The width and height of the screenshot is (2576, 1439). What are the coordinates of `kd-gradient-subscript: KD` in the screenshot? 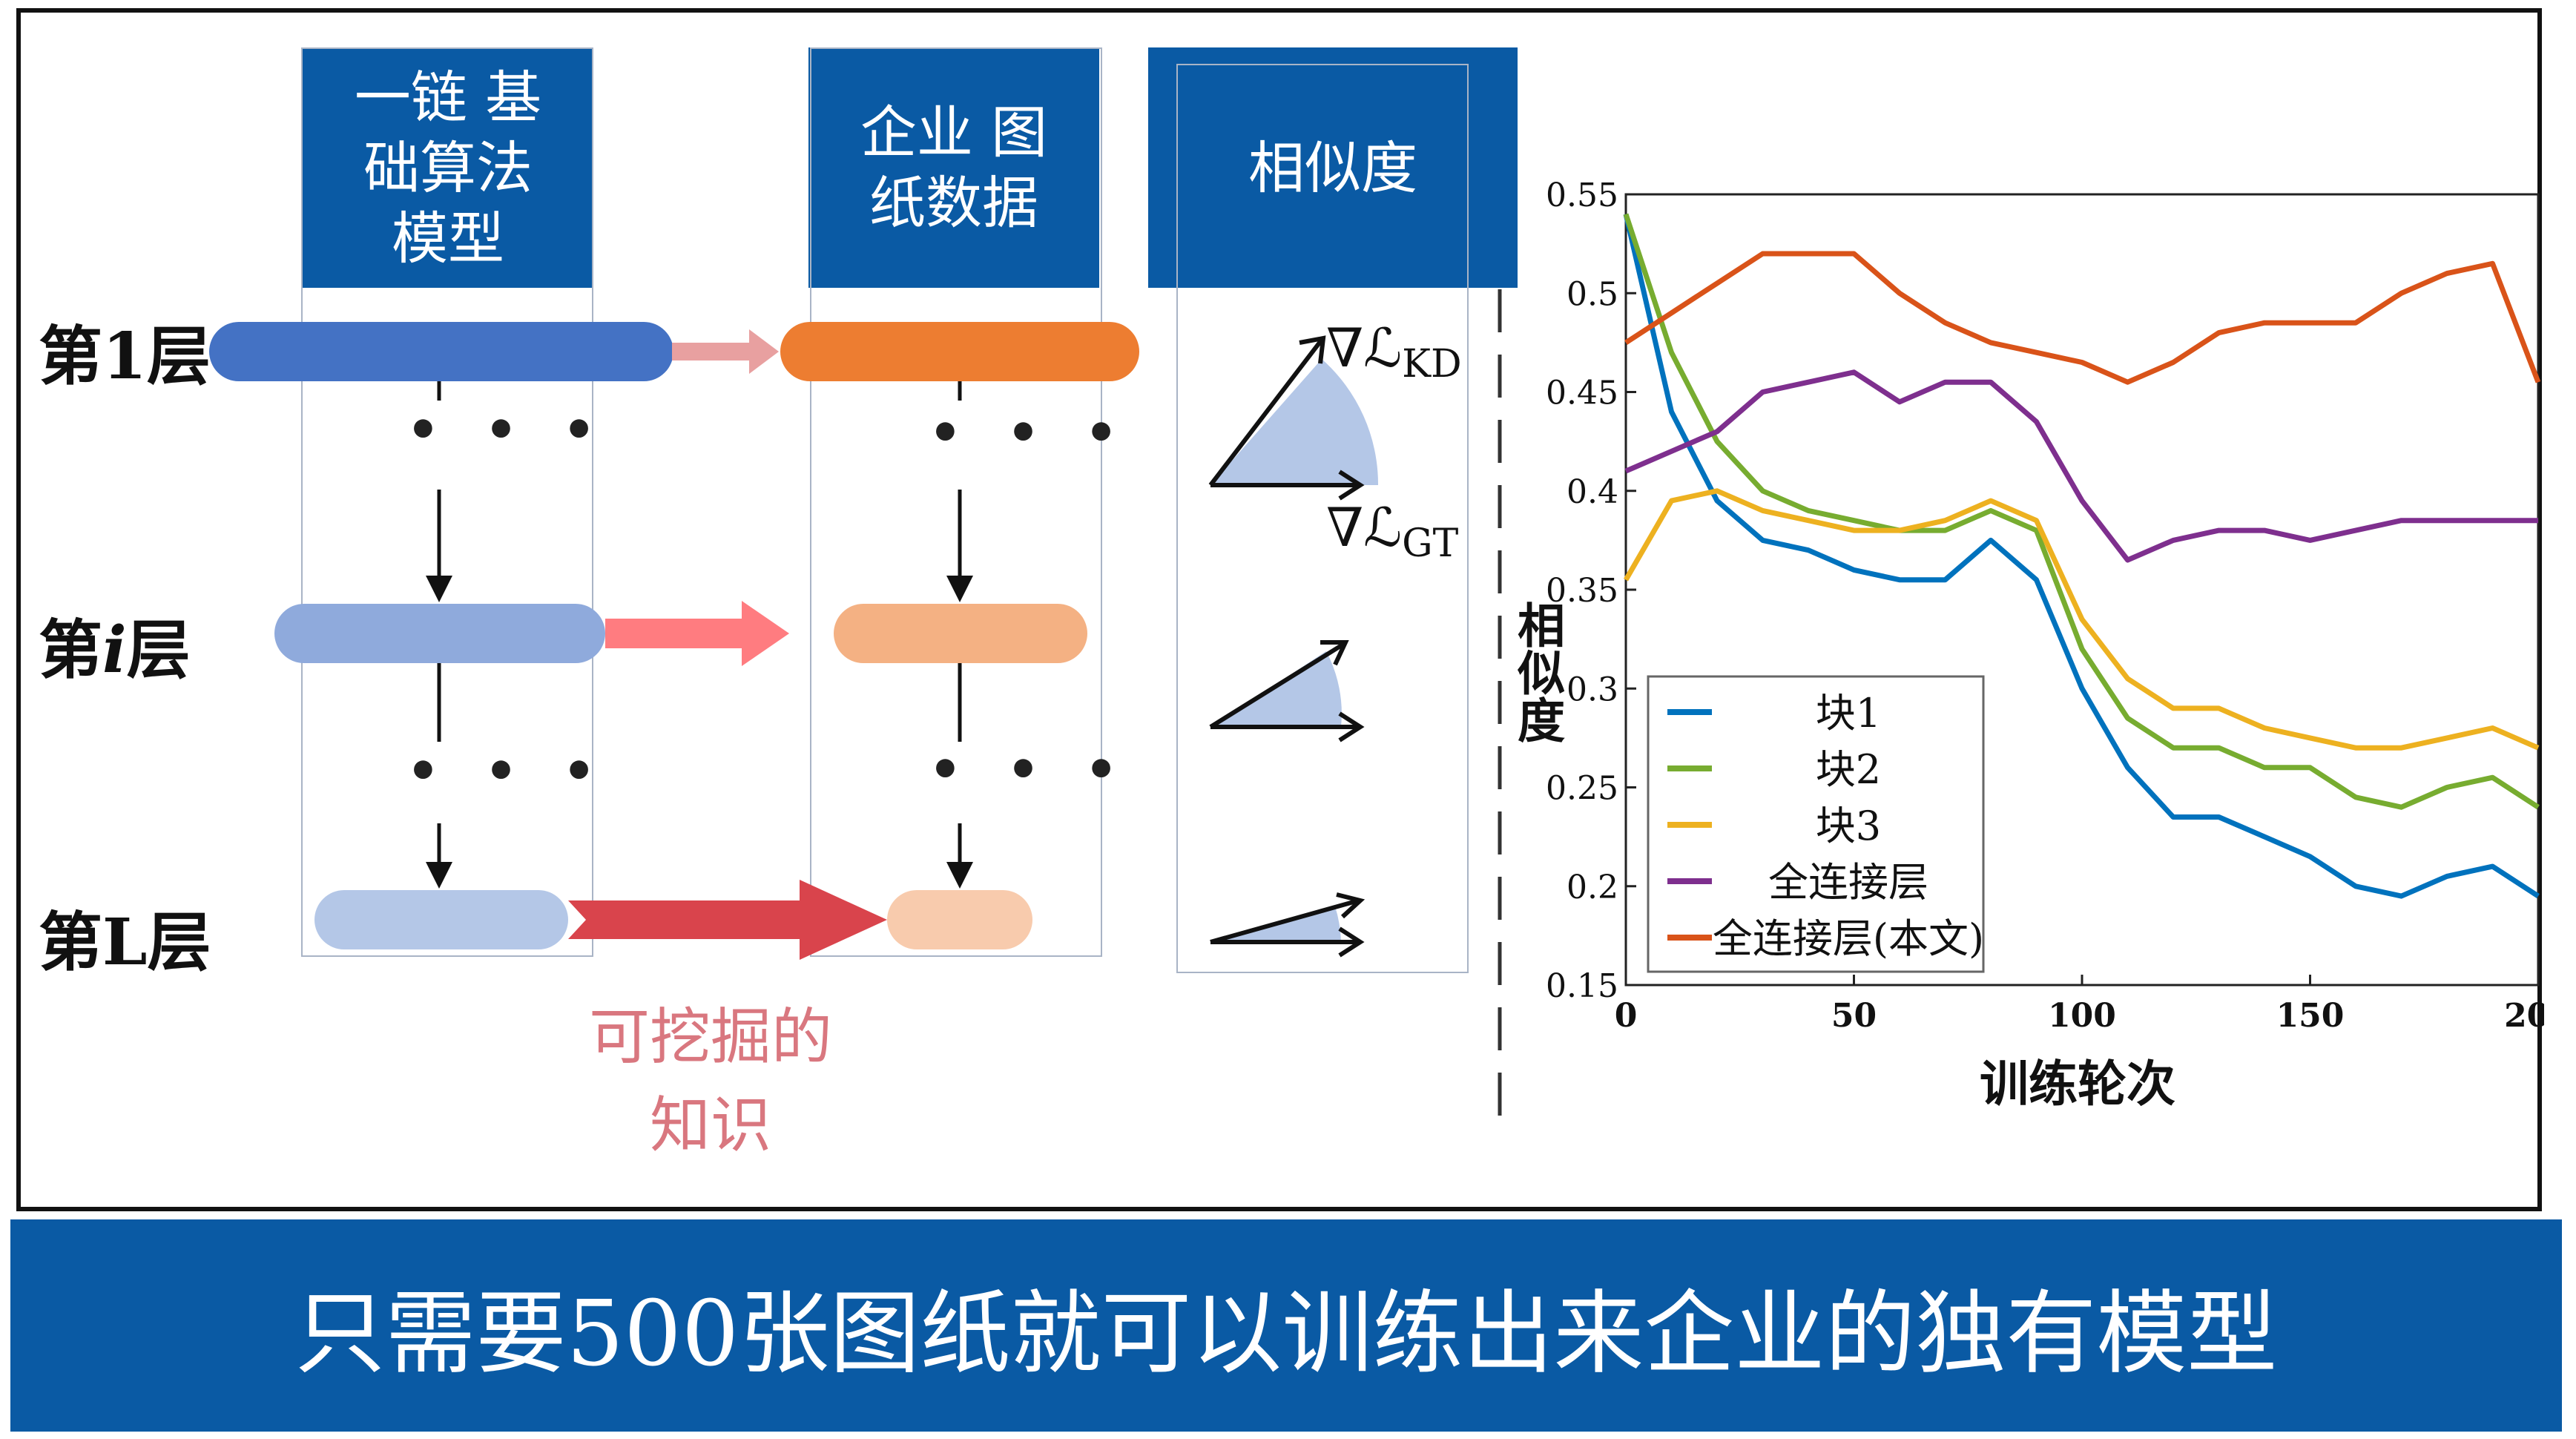 It's located at (1432, 364).